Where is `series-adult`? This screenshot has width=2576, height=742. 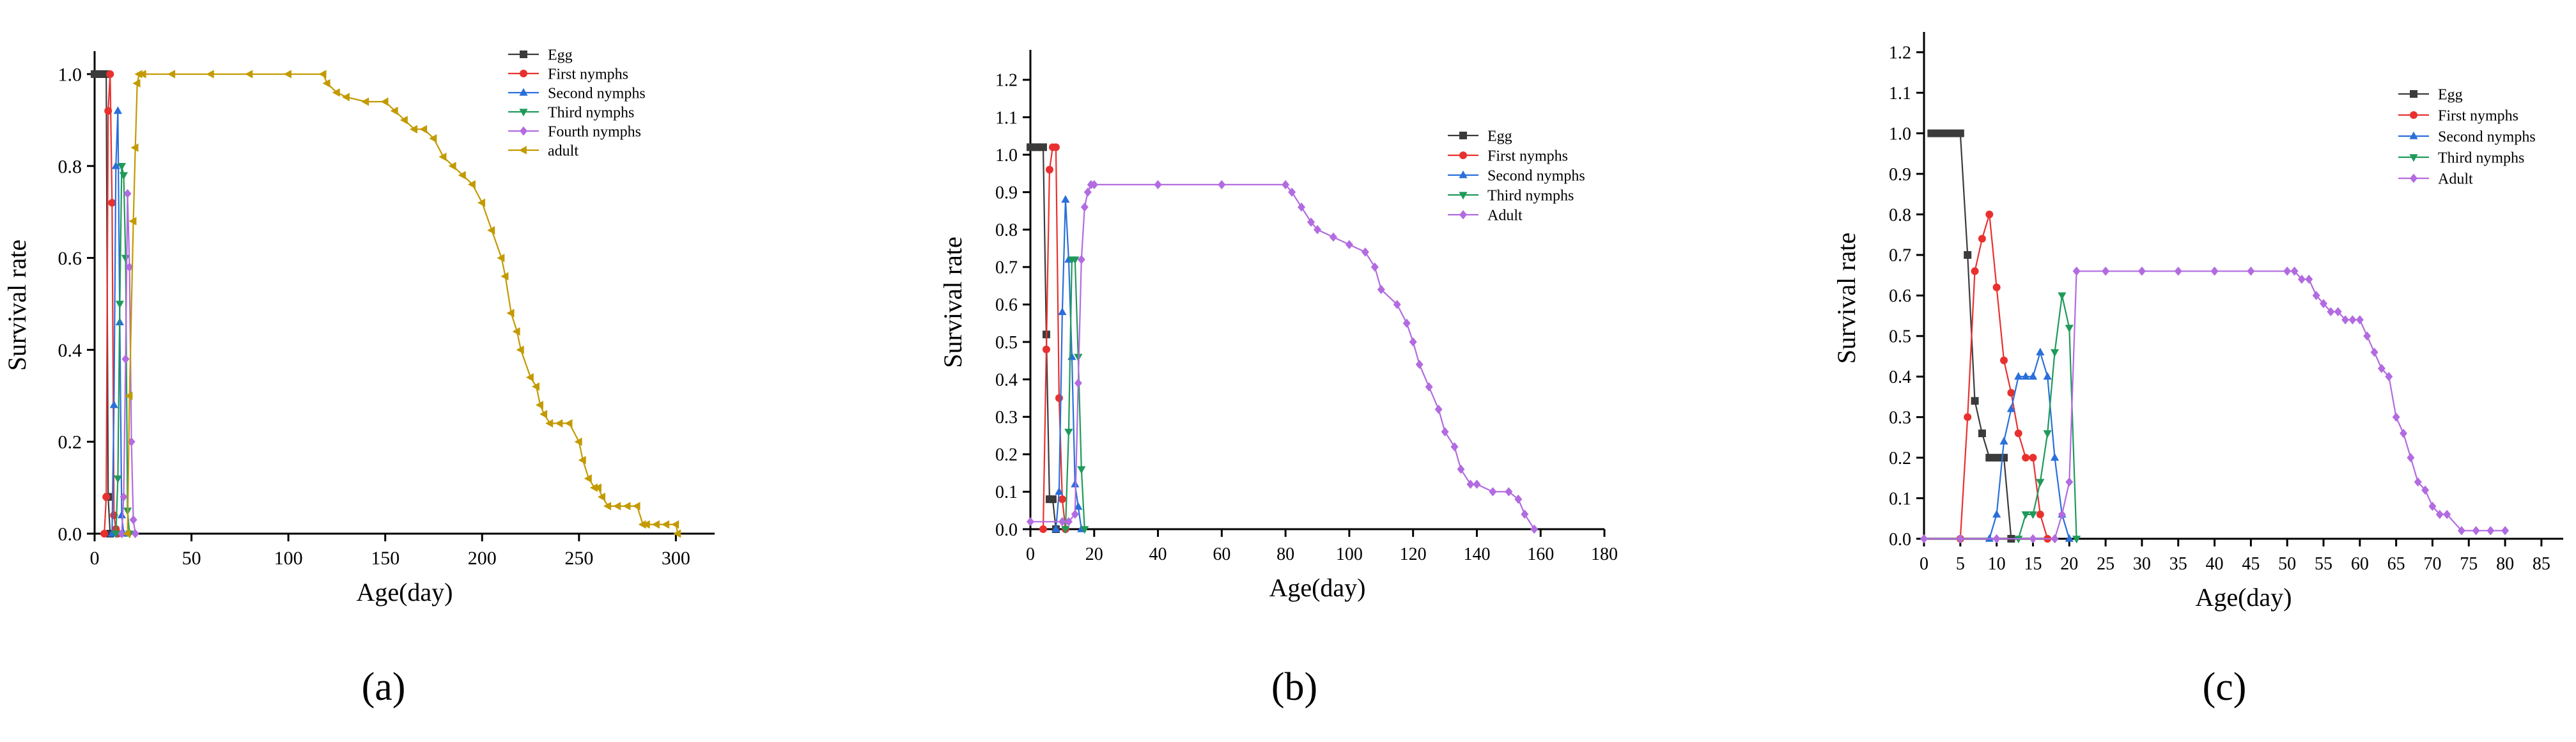
series-adult is located at coordinates (1283, 357).